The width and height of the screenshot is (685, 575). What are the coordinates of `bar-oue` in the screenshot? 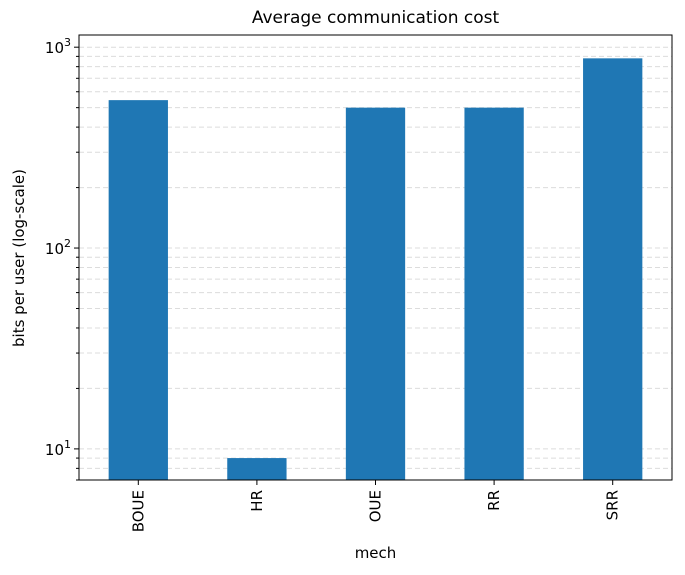 It's located at (375, 293).